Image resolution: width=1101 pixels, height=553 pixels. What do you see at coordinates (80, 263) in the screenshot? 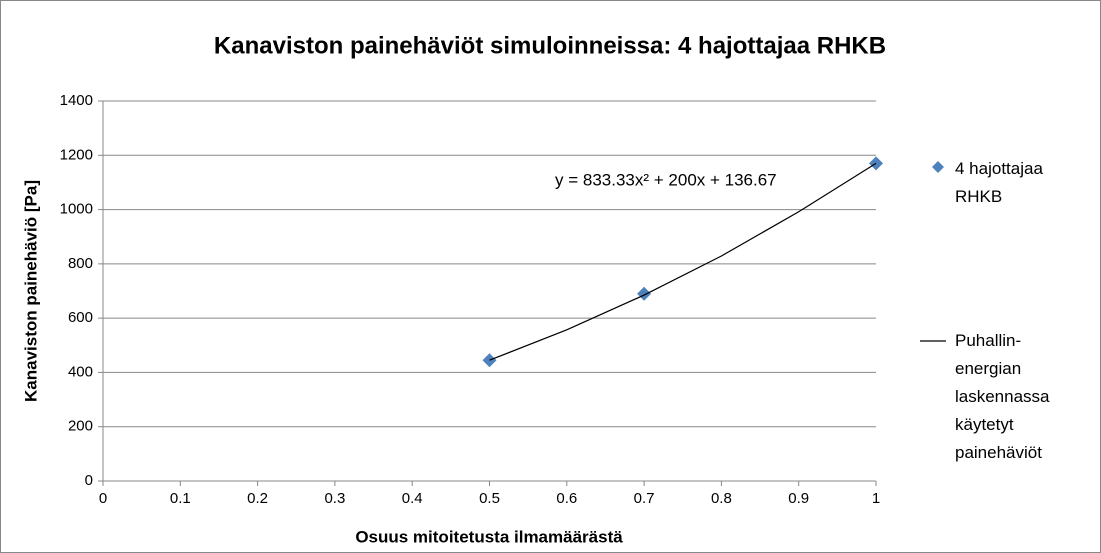
I see `y-tick-label: 800` at bounding box center [80, 263].